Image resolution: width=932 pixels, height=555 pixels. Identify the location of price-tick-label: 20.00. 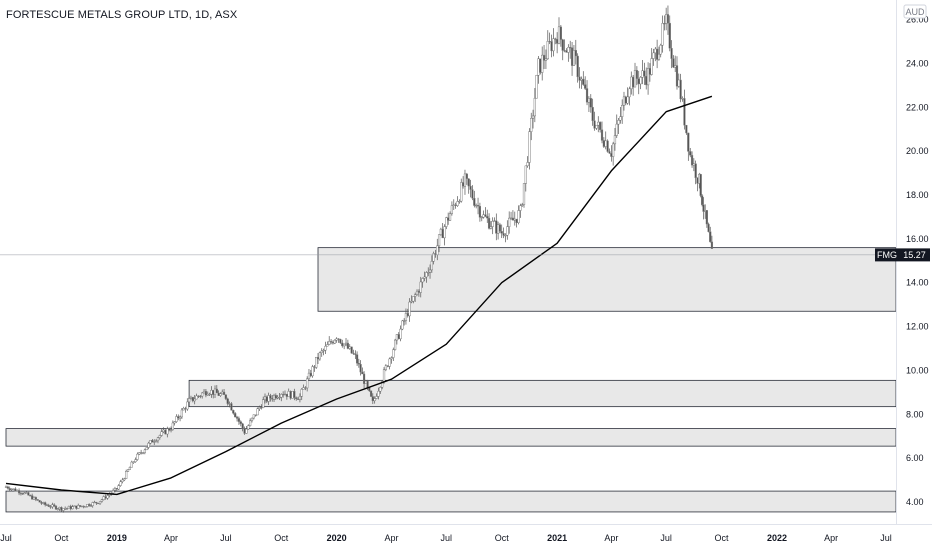
(917, 151).